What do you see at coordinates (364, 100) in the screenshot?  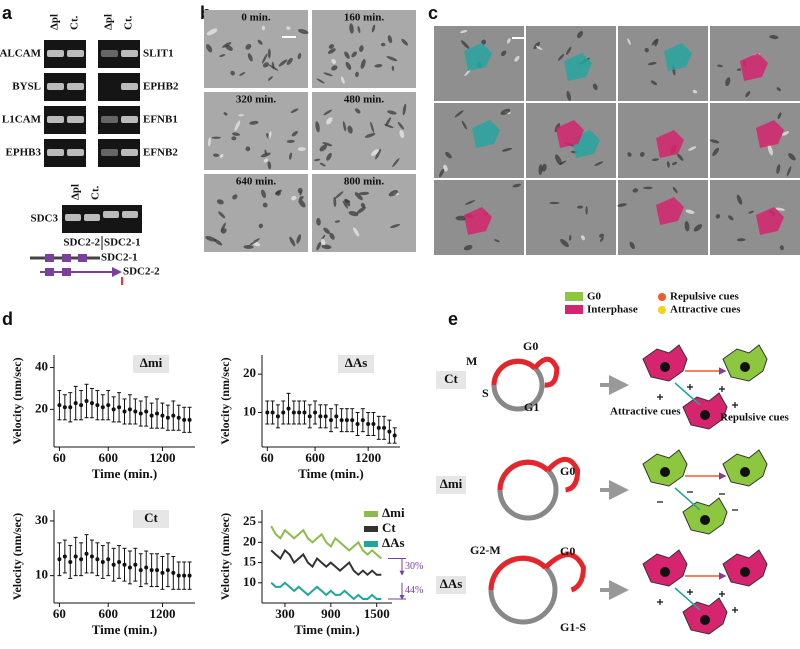 I see `time-label: 480 min.` at bounding box center [364, 100].